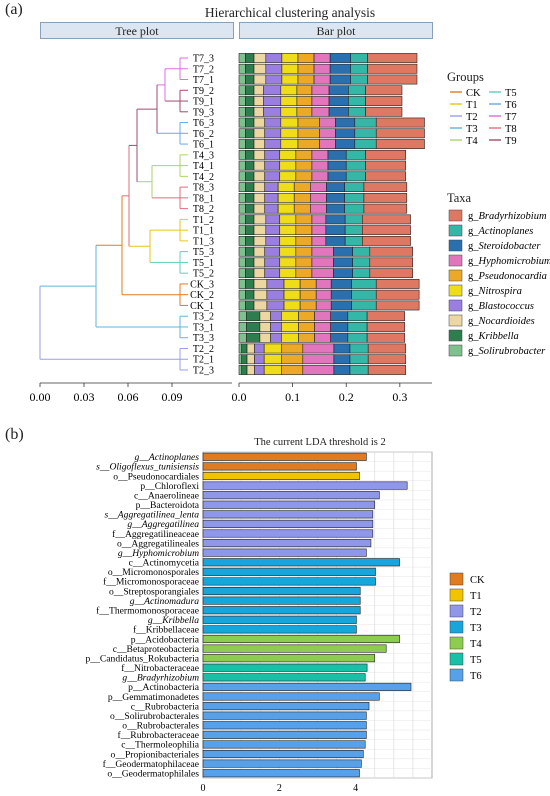 The height and width of the screenshot is (796, 550). What do you see at coordinates (153, 697) in the screenshot?
I see `lda-feature-label: p__Gemmatimonadetes` at bounding box center [153, 697].